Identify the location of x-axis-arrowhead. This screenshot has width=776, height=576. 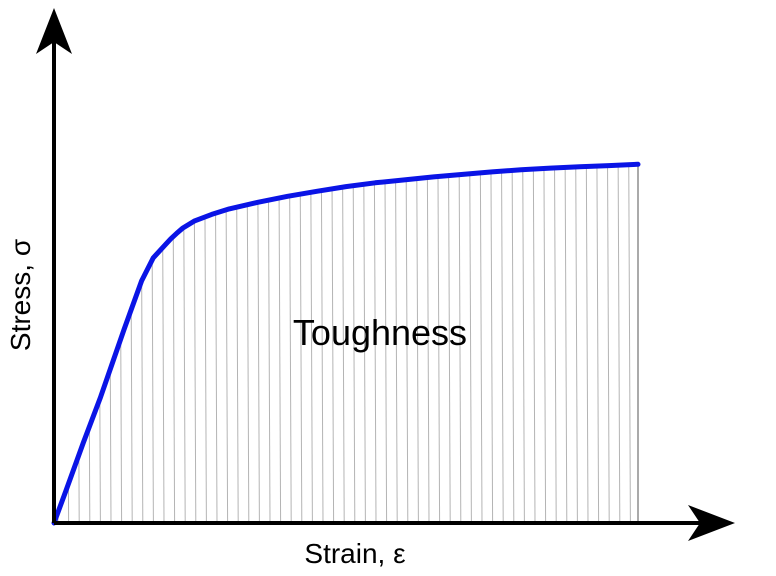
(711, 523).